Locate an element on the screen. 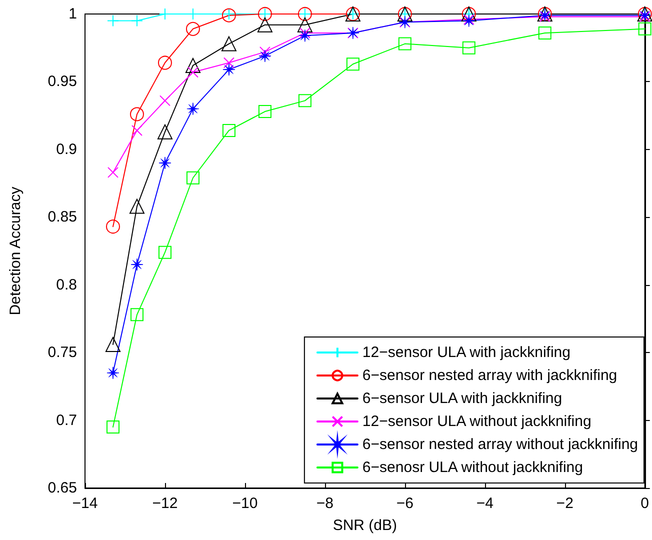  x-tick-label: −10 is located at coordinates (245, 503).